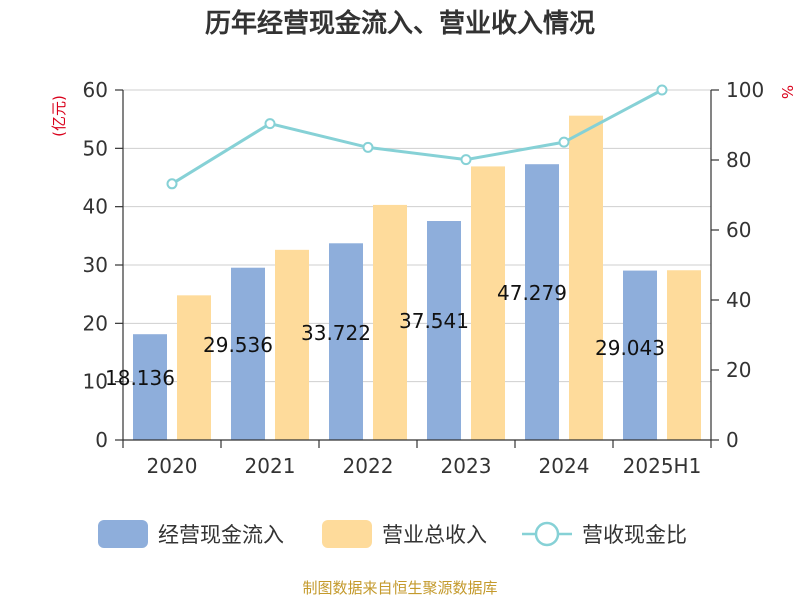 Image resolution: width=800 pixels, height=600 pixels. I want to click on x-tick-label: 2021, so click(270, 466).